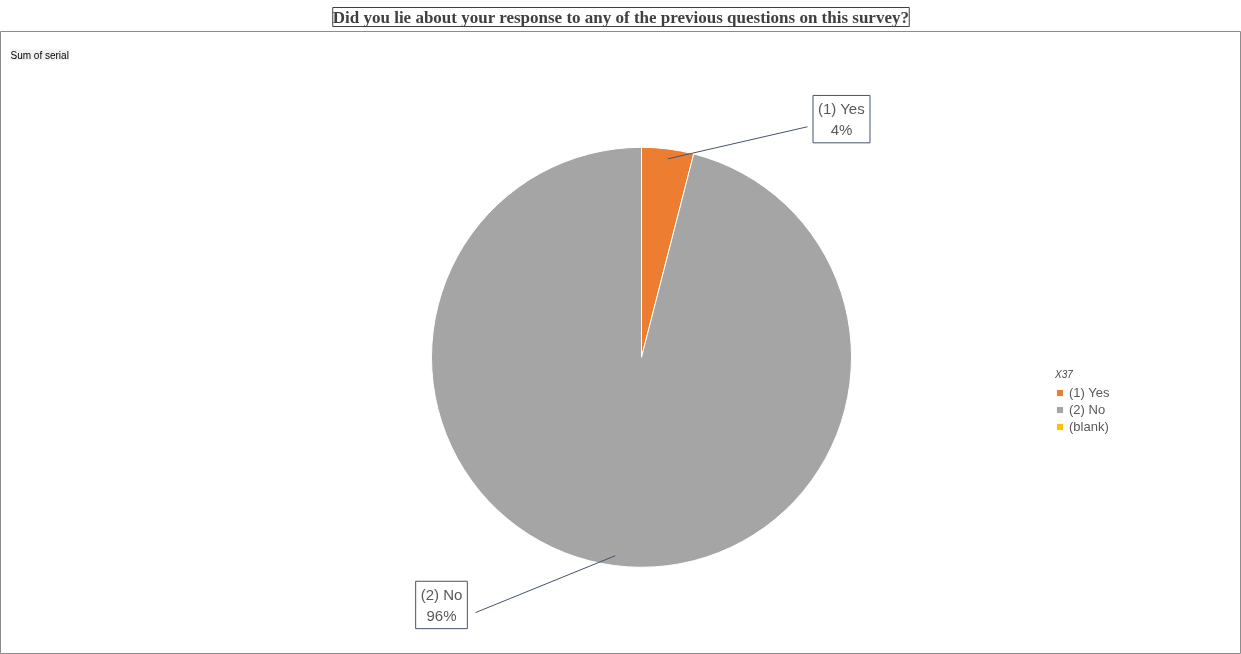 This screenshot has height=654, width=1241. Describe the element at coordinates (1087, 409) in the screenshot. I see `legend-label: (2) No` at that location.